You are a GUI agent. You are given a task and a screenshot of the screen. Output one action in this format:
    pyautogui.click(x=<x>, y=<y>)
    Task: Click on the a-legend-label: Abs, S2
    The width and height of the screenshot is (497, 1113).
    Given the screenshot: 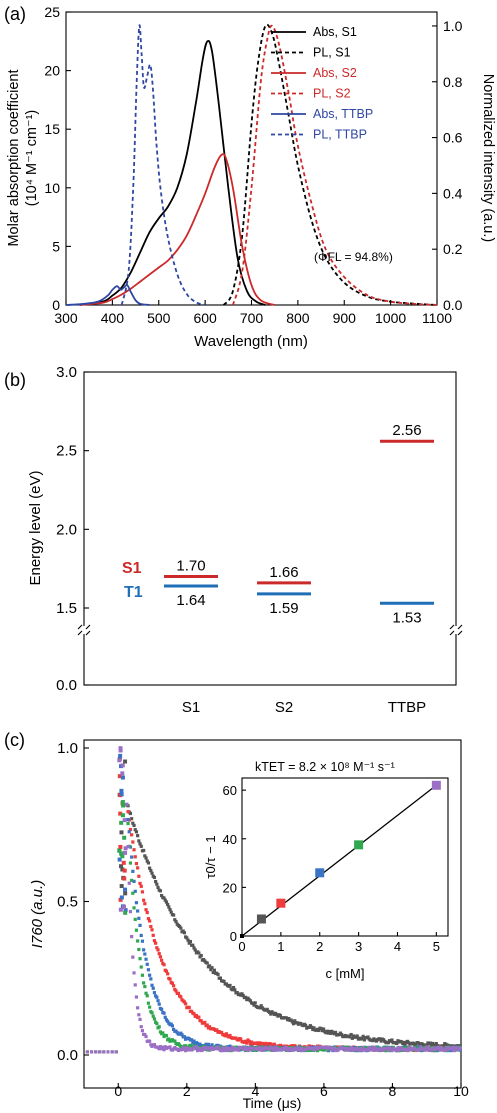 What is the action you would take?
    pyautogui.click(x=335, y=73)
    